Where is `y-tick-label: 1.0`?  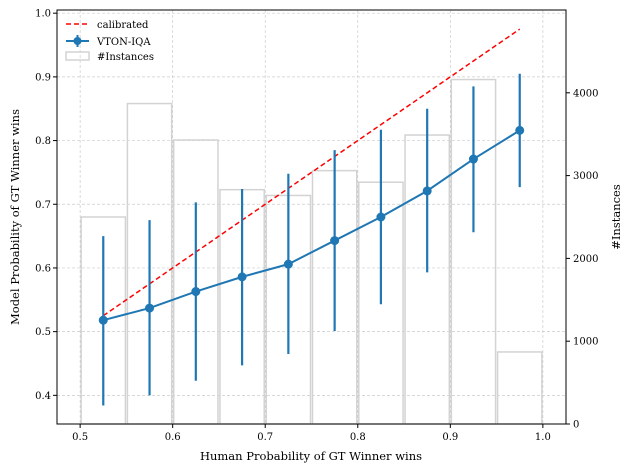
y-tick-label: 1.0 is located at coordinates (43, 14).